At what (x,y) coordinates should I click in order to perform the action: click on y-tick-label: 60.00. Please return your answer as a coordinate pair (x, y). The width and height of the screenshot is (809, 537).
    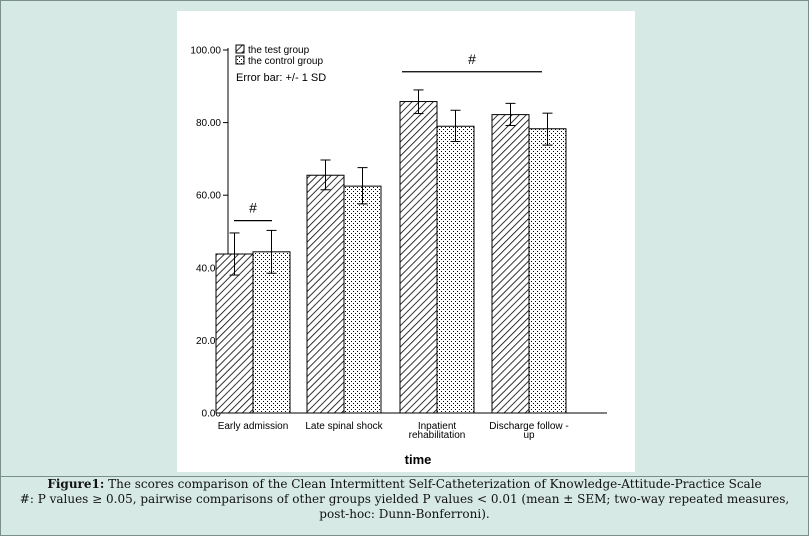
    Looking at the image, I should click on (208, 196).